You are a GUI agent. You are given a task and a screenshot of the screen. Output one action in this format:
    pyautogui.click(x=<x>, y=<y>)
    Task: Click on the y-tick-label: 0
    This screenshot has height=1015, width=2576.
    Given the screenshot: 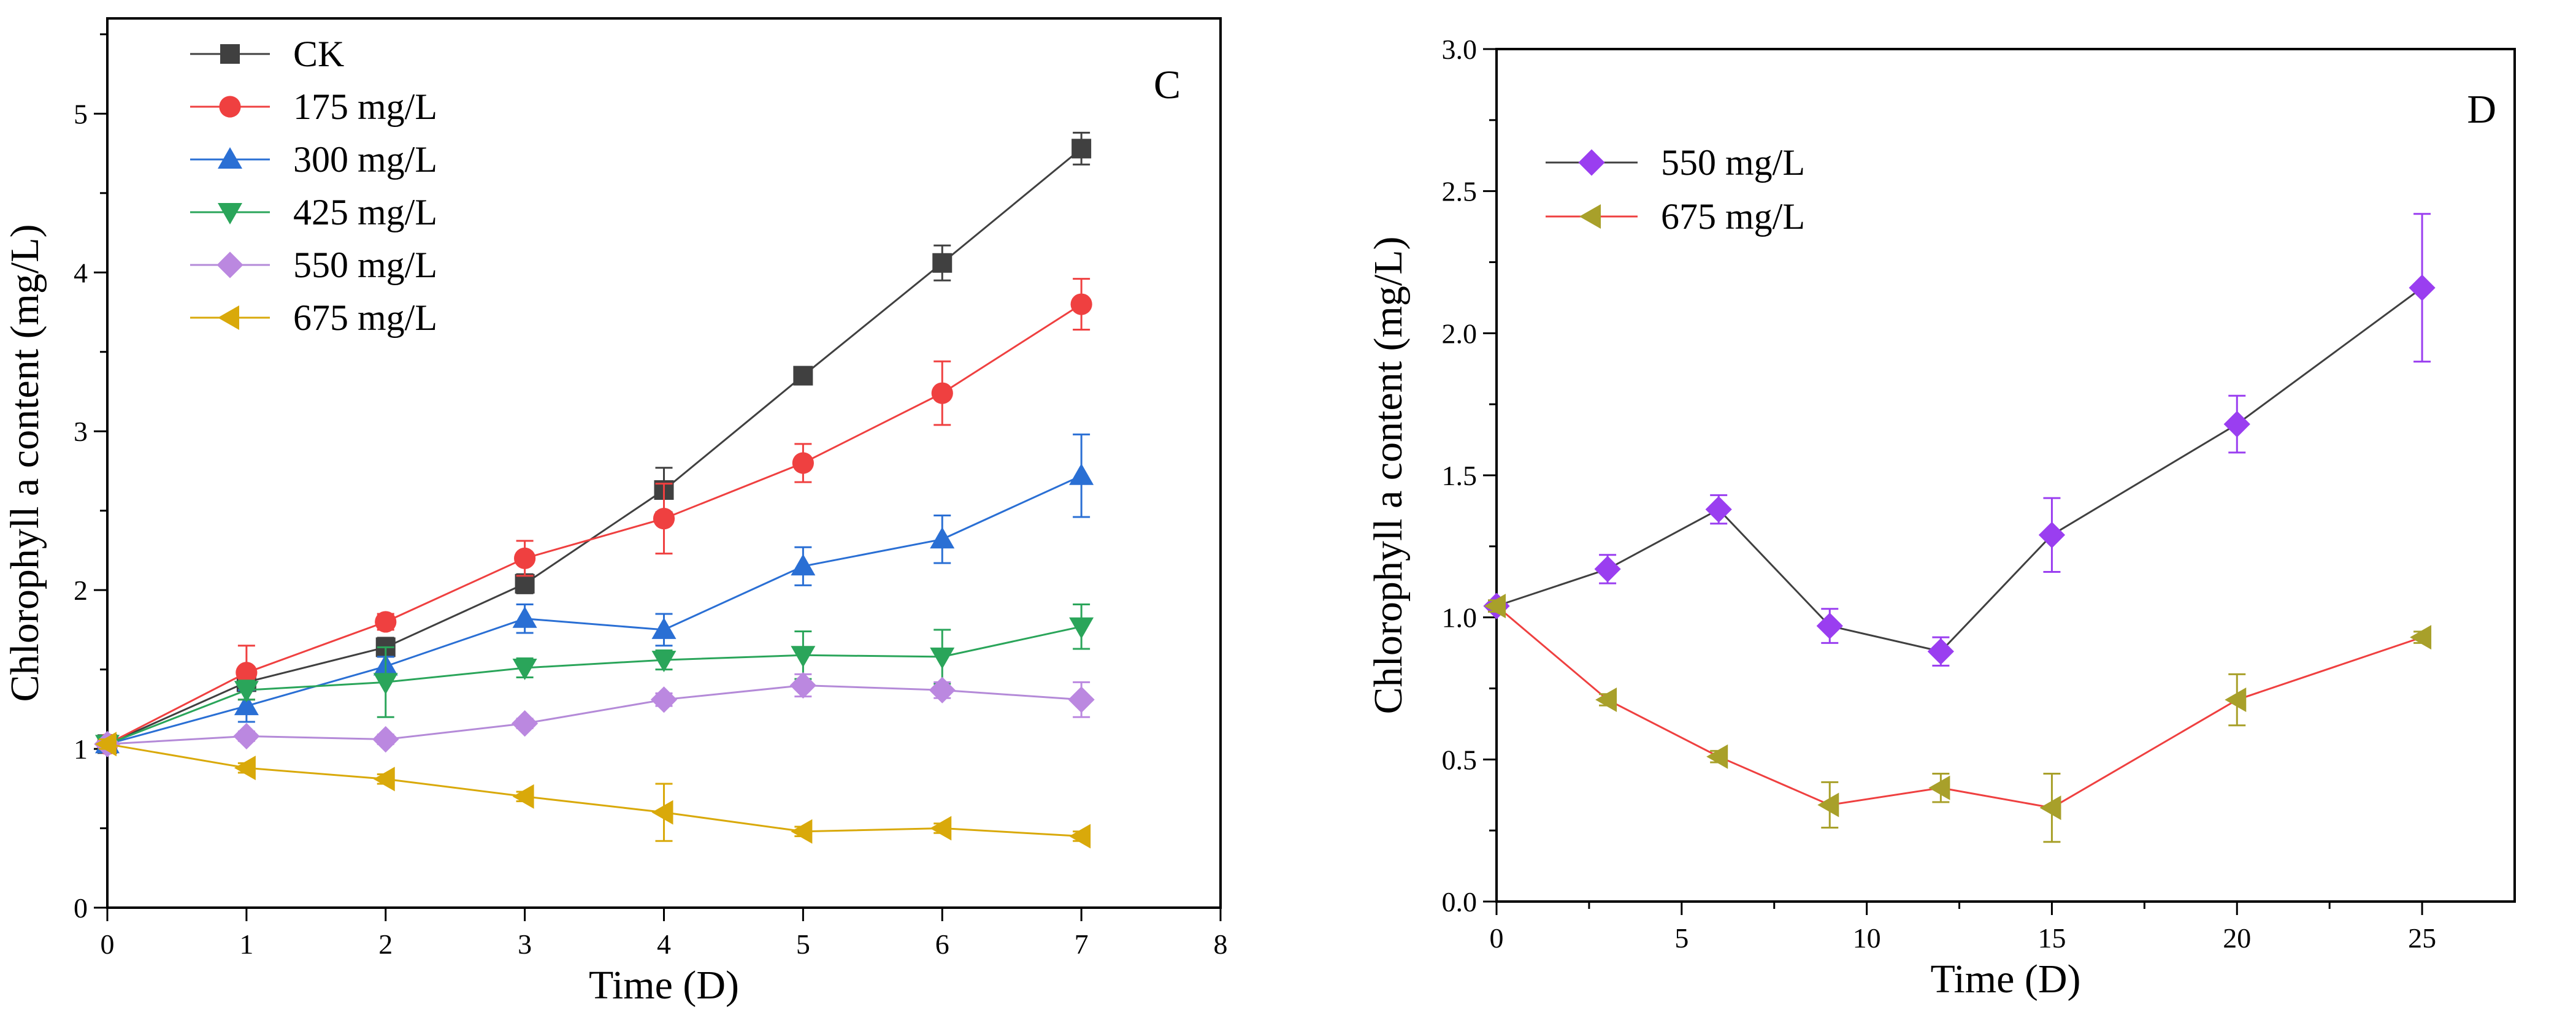 What is the action you would take?
    pyautogui.click(x=81, y=908)
    